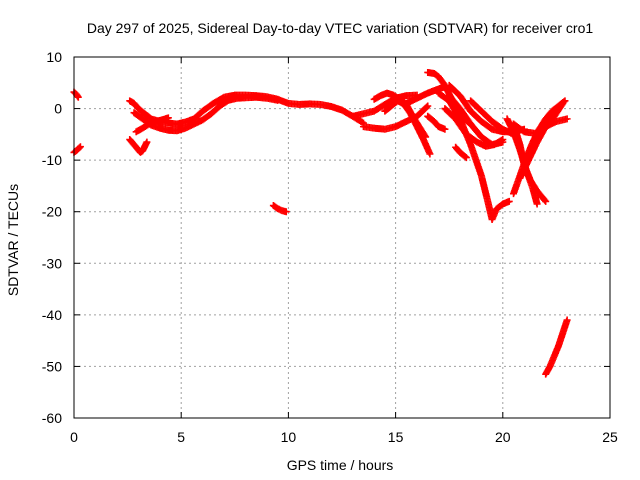 This screenshot has height=480, width=640. What do you see at coordinates (52, 366) in the screenshot?
I see `y-tick-label: -50` at bounding box center [52, 366].